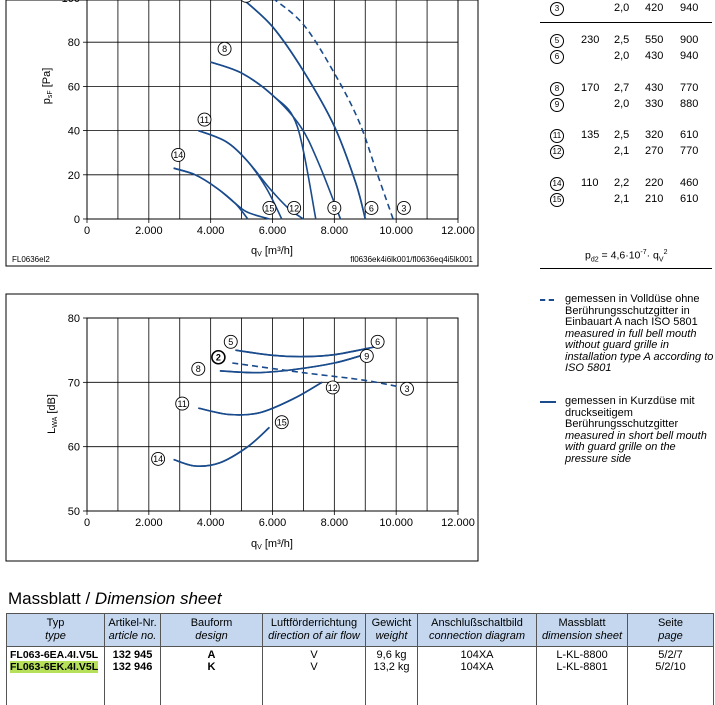 Image resolution: width=715 pixels, height=705 pixels. I want to click on curve-label-5: 5, so click(230, 341).